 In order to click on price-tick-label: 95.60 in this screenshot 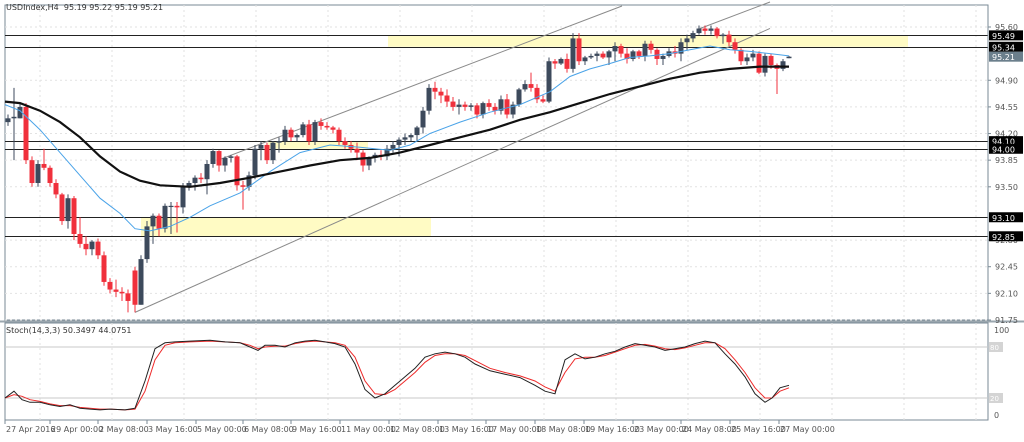, I will do `click(1006, 27)`.